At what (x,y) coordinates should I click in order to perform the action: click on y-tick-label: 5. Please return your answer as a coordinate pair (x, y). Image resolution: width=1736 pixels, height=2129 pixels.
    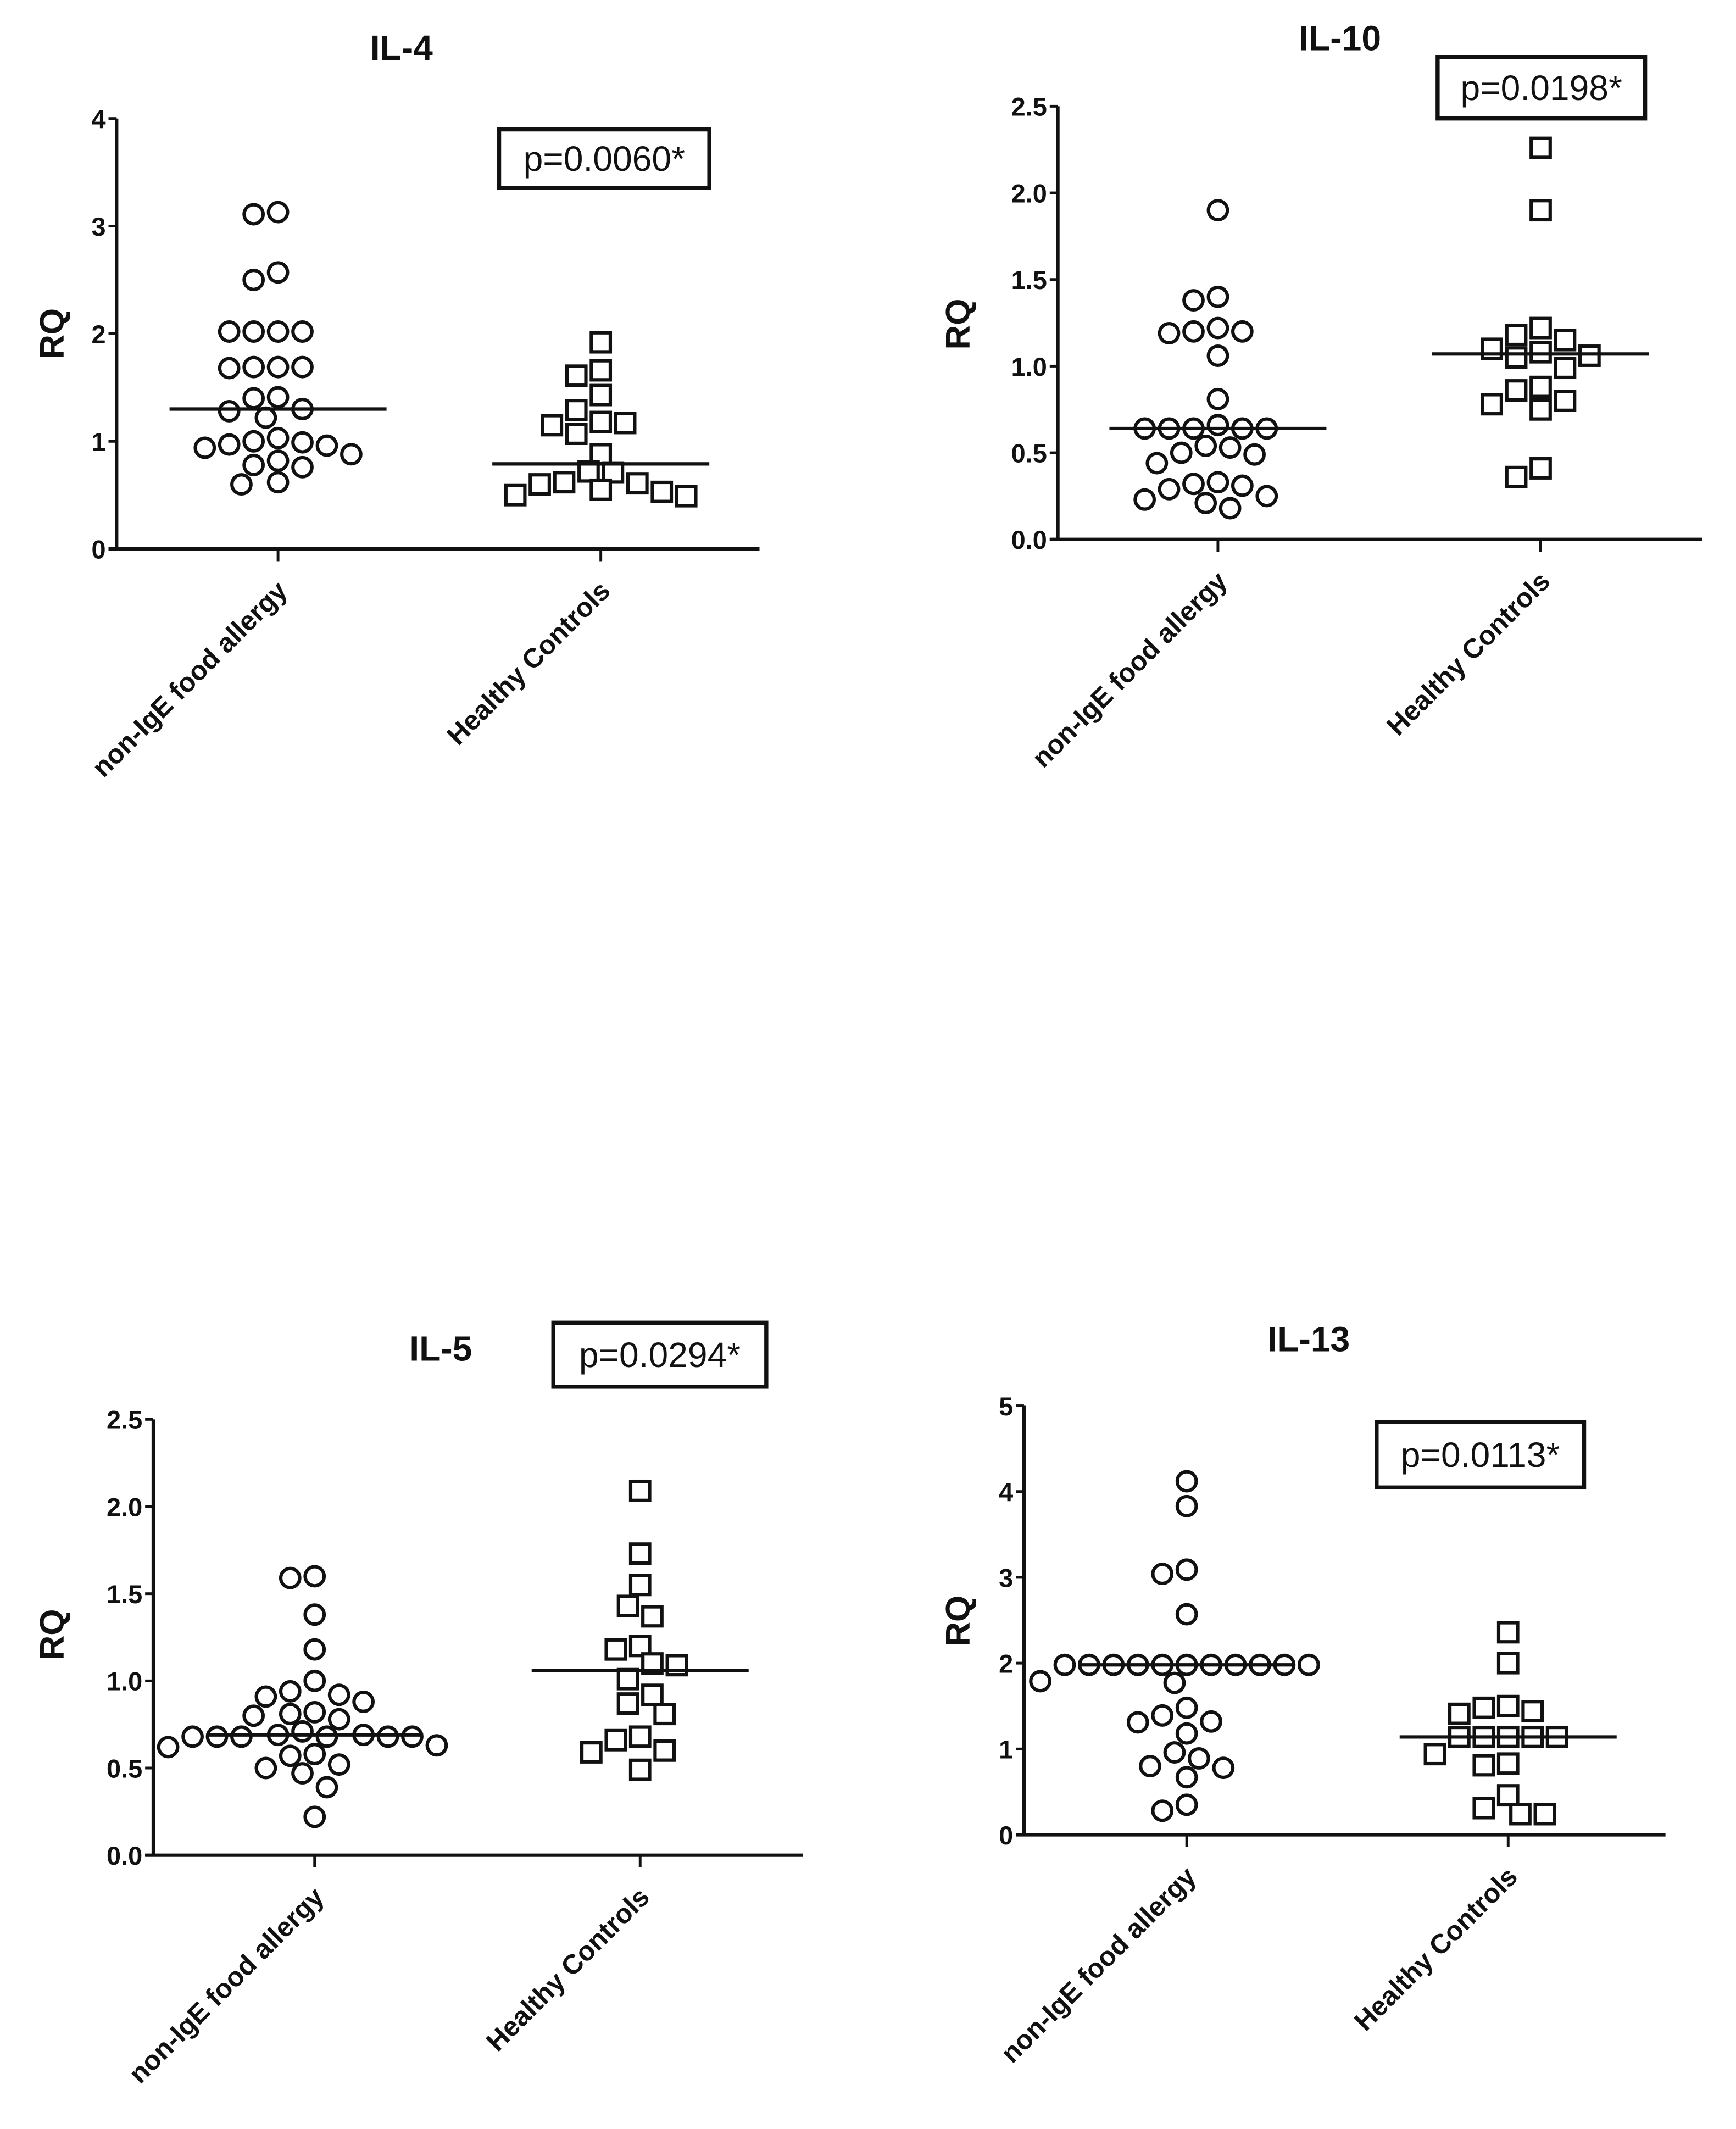
    Looking at the image, I should click on (1006, 1406).